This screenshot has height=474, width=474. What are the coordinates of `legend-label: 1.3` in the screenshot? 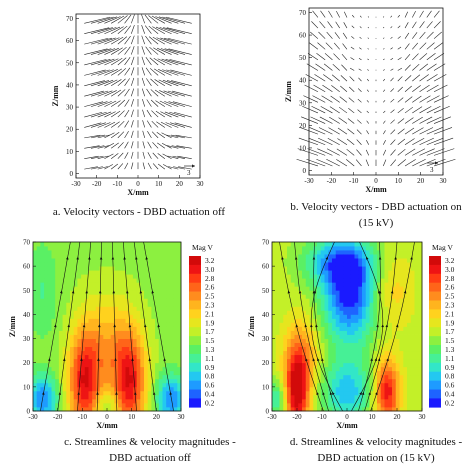 It's located at (450, 349).